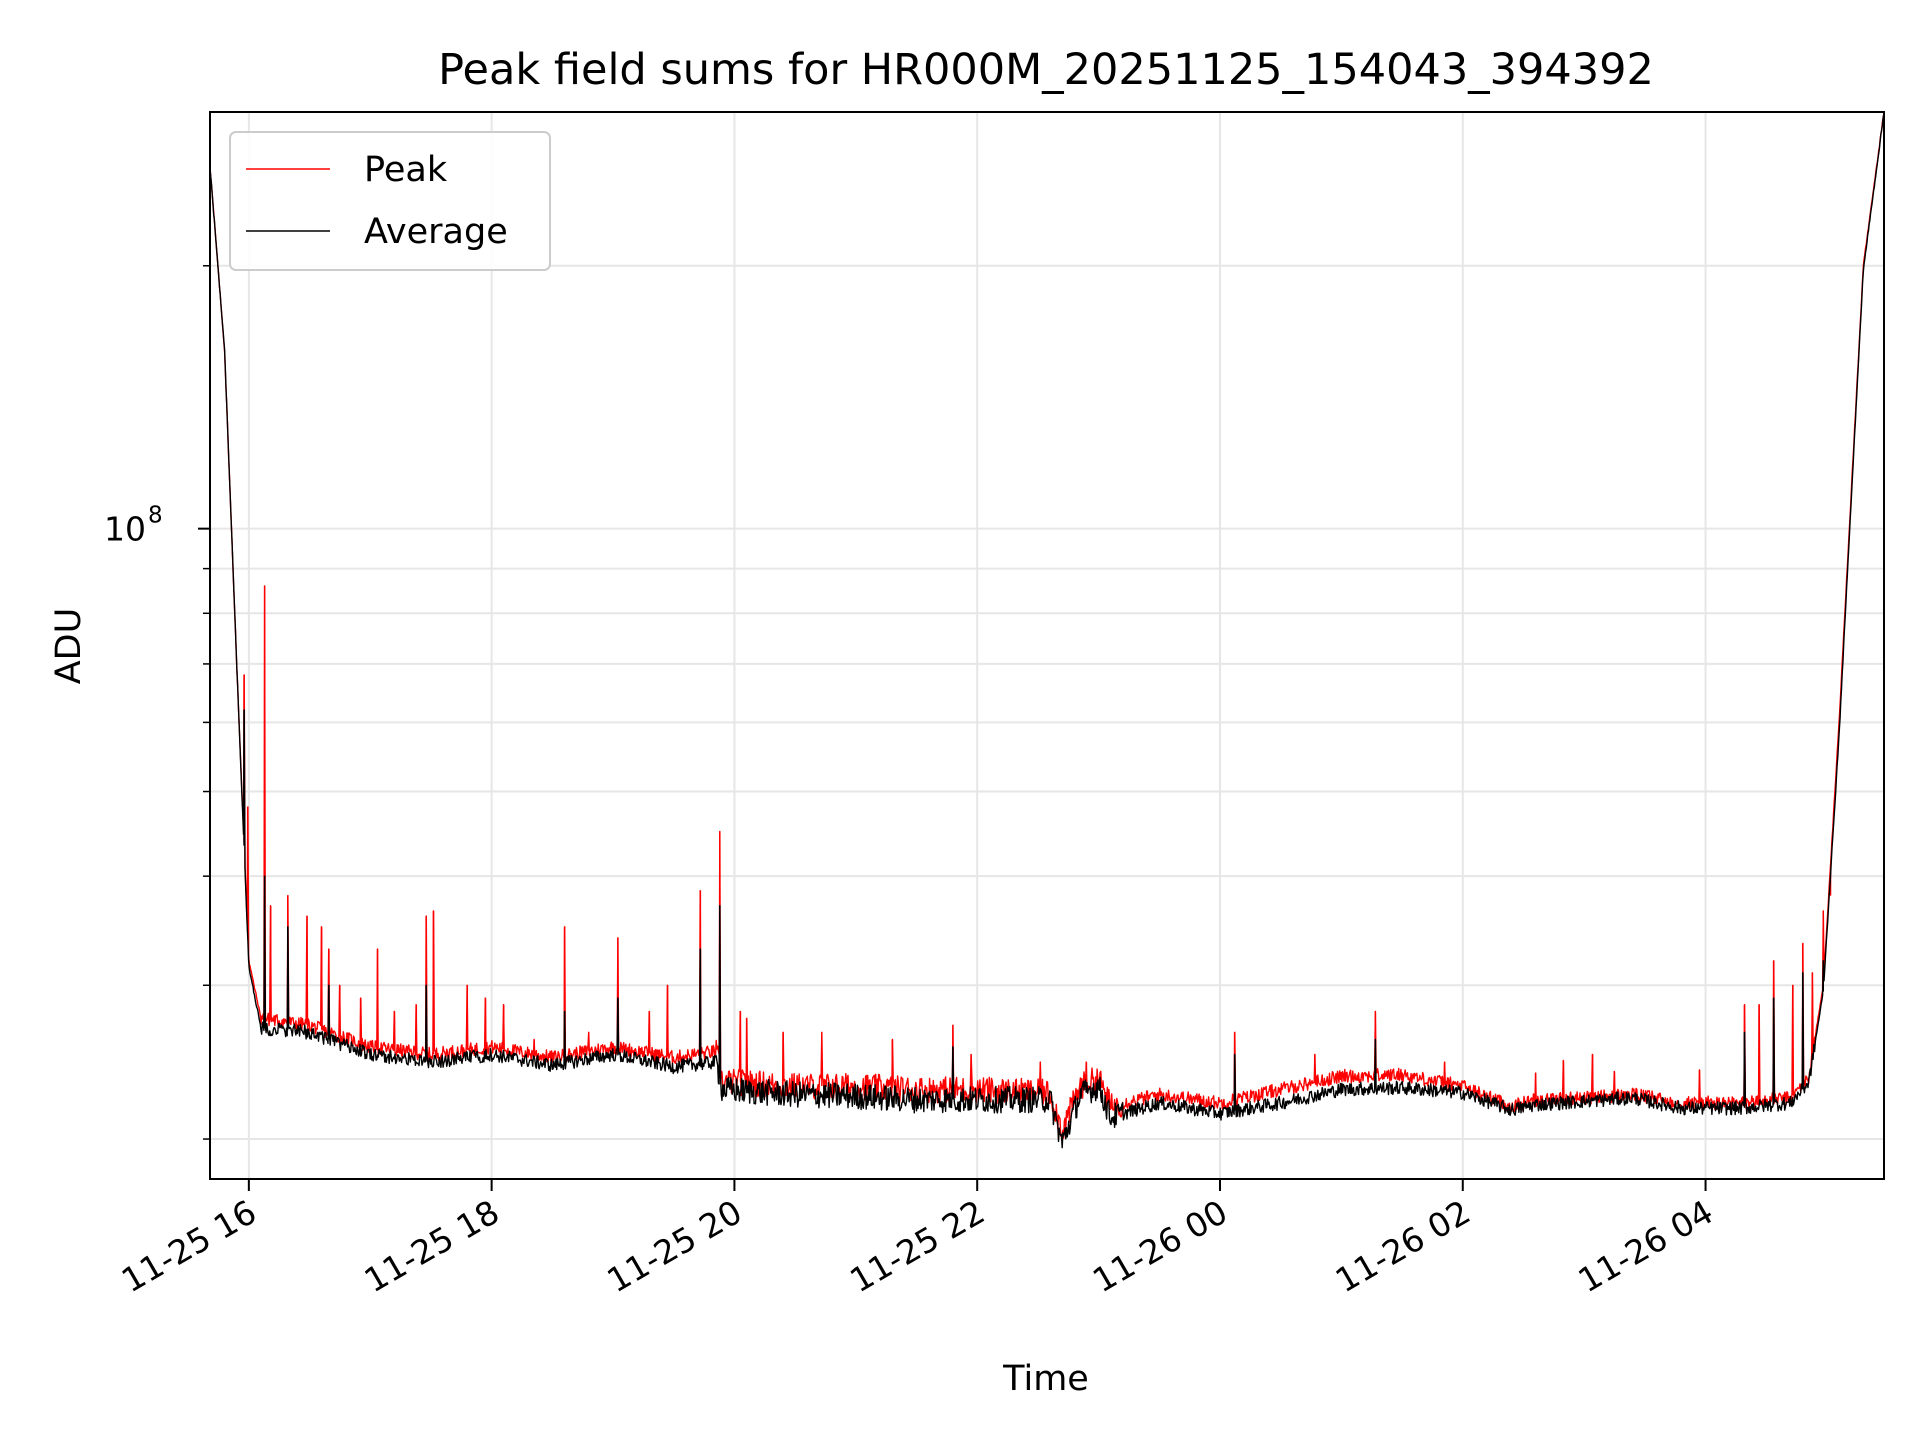  What do you see at coordinates (436, 232) in the screenshot?
I see `legend-label-average: Average` at bounding box center [436, 232].